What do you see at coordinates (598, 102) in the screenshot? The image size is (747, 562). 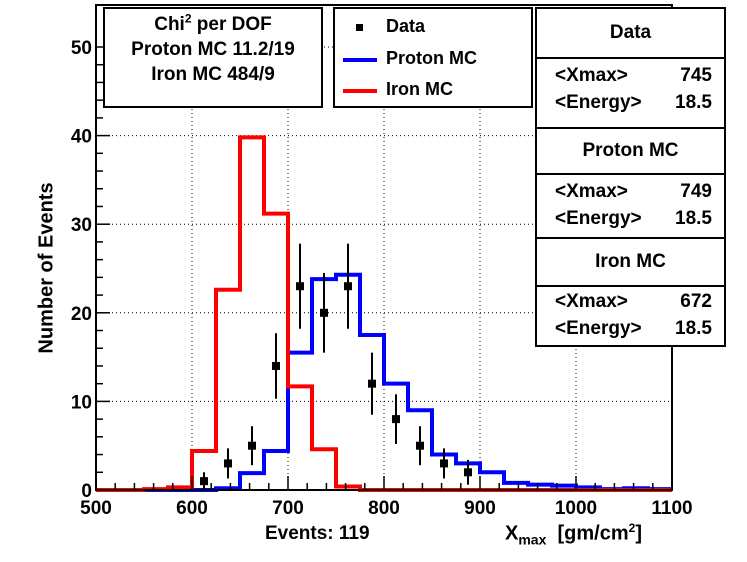 I see `stats-data-energy-label: <Energy>` at bounding box center [598, 102].